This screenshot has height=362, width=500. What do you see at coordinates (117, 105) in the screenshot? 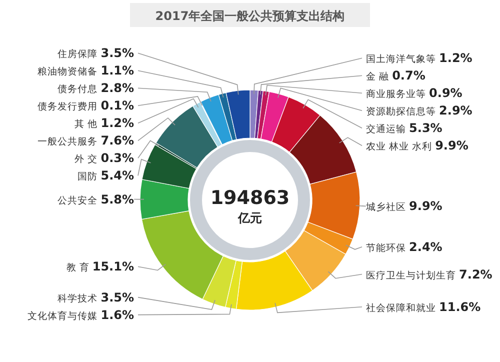
I see `data-label: 0.1%` at bounding box center [117, 105].